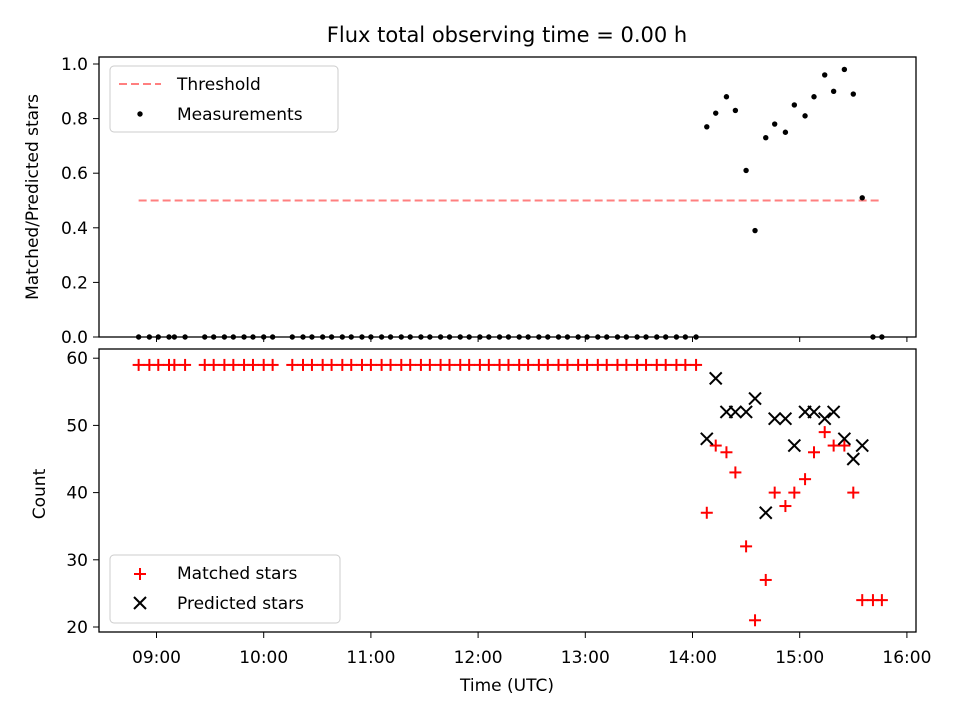  I want to click on x-tick-label: 09:00, so click(156, 658).